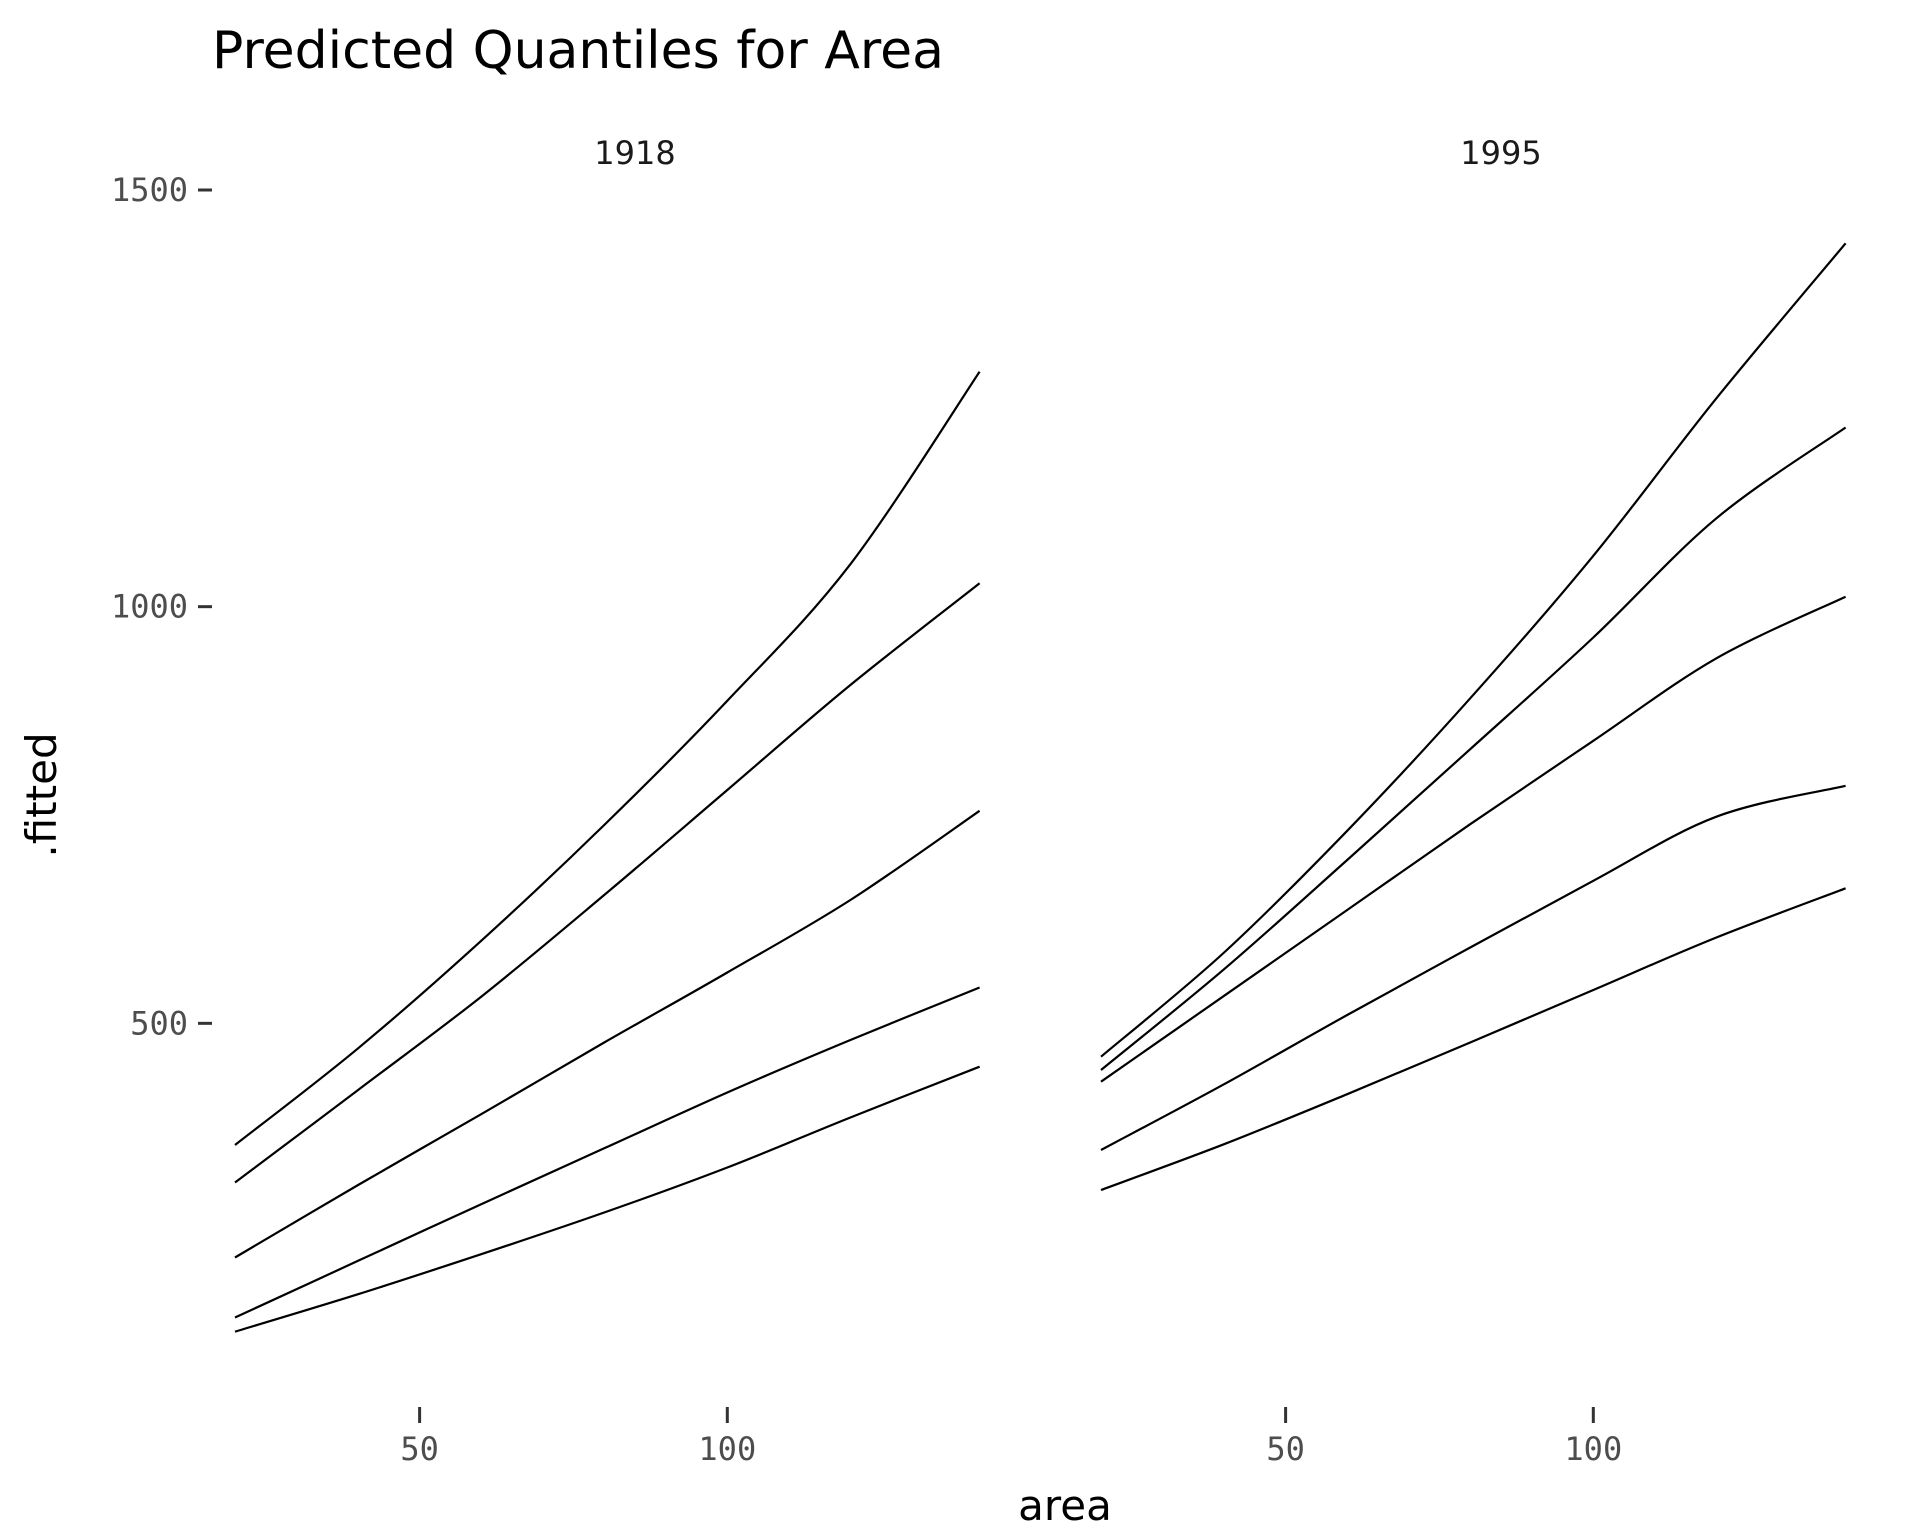 The height and width of the screenshot is (1536, 1920). Describe the element at coordinates (149, 607) in the screenshot. I see `y-tick-label: 1000` at that location.